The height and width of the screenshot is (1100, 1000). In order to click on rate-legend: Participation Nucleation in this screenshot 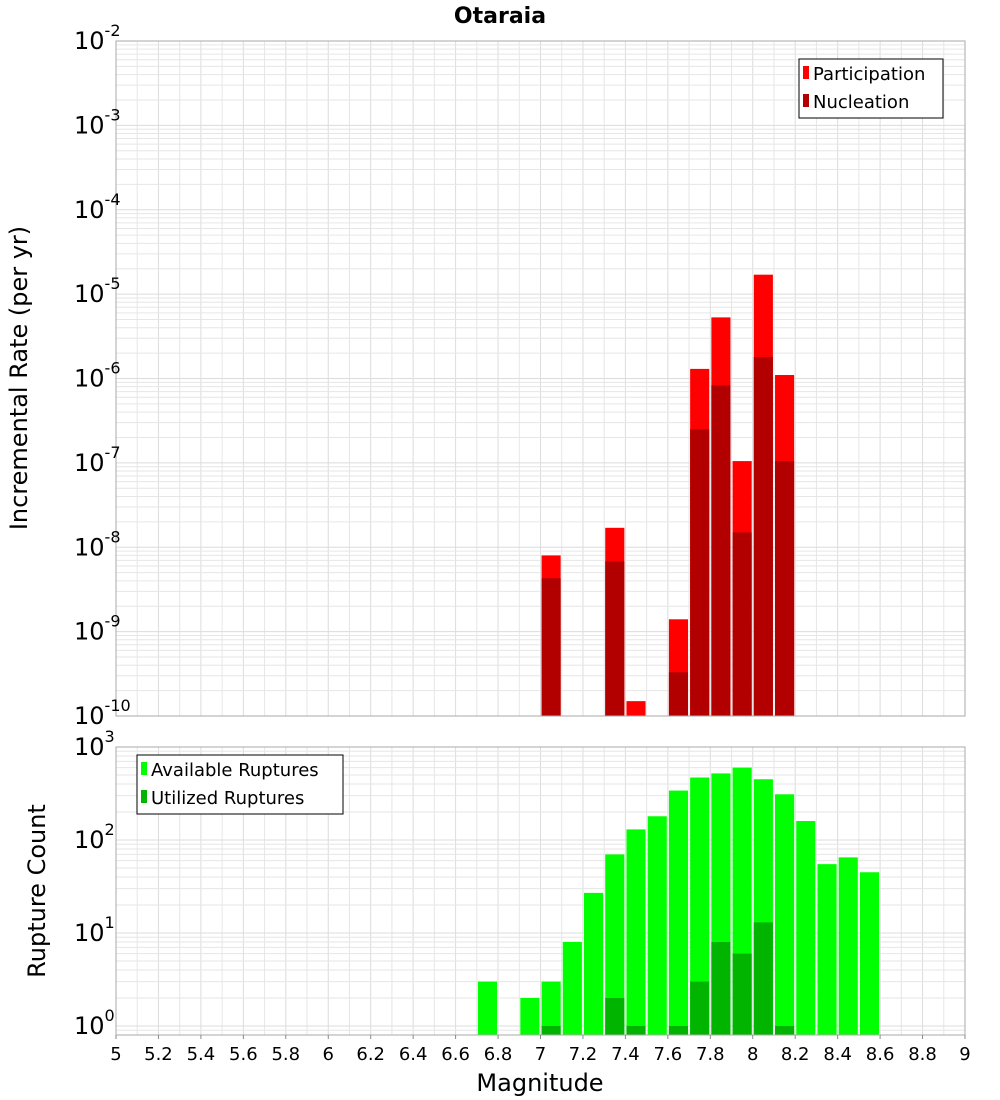, I will do `click(871, 88)`.